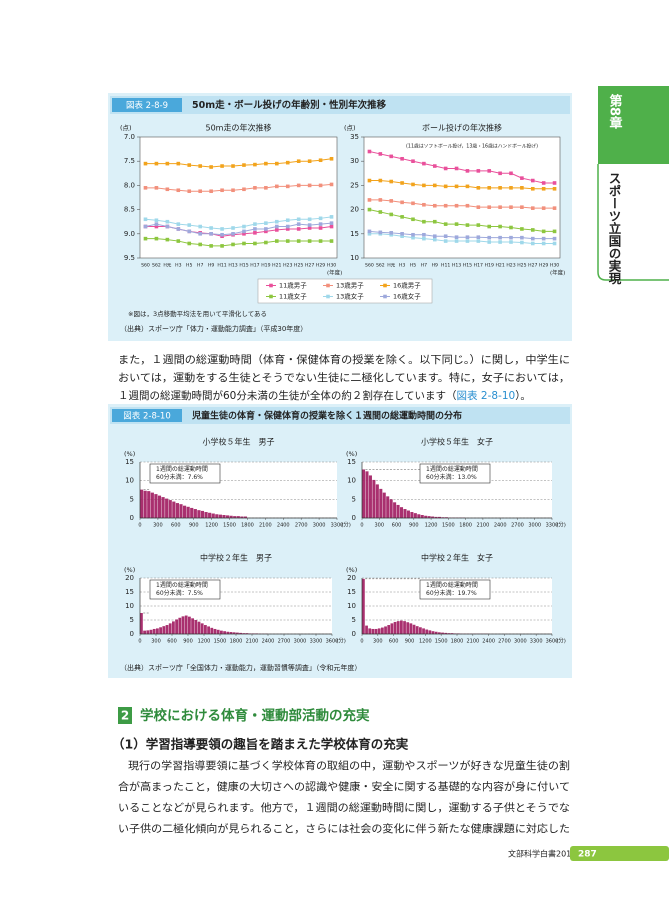  I want to click on y-tick-label: 10, so click(129, 606).